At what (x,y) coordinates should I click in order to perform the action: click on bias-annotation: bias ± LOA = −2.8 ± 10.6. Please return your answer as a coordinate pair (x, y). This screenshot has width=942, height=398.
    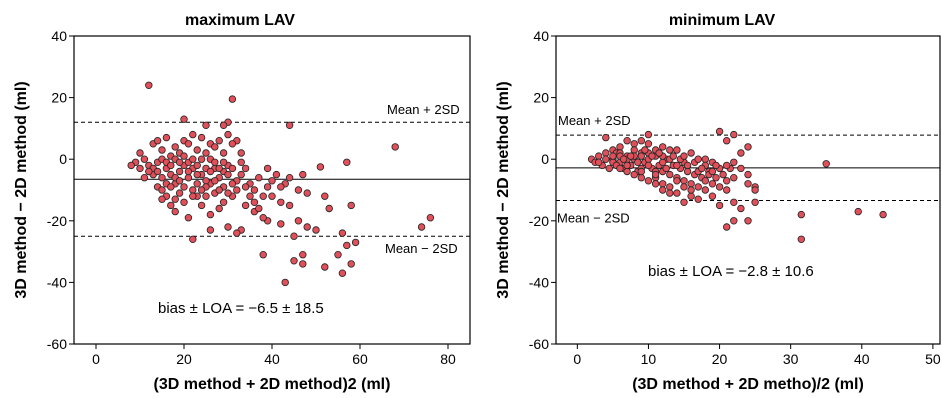
    Looking at the image, I should click on (731, 271).